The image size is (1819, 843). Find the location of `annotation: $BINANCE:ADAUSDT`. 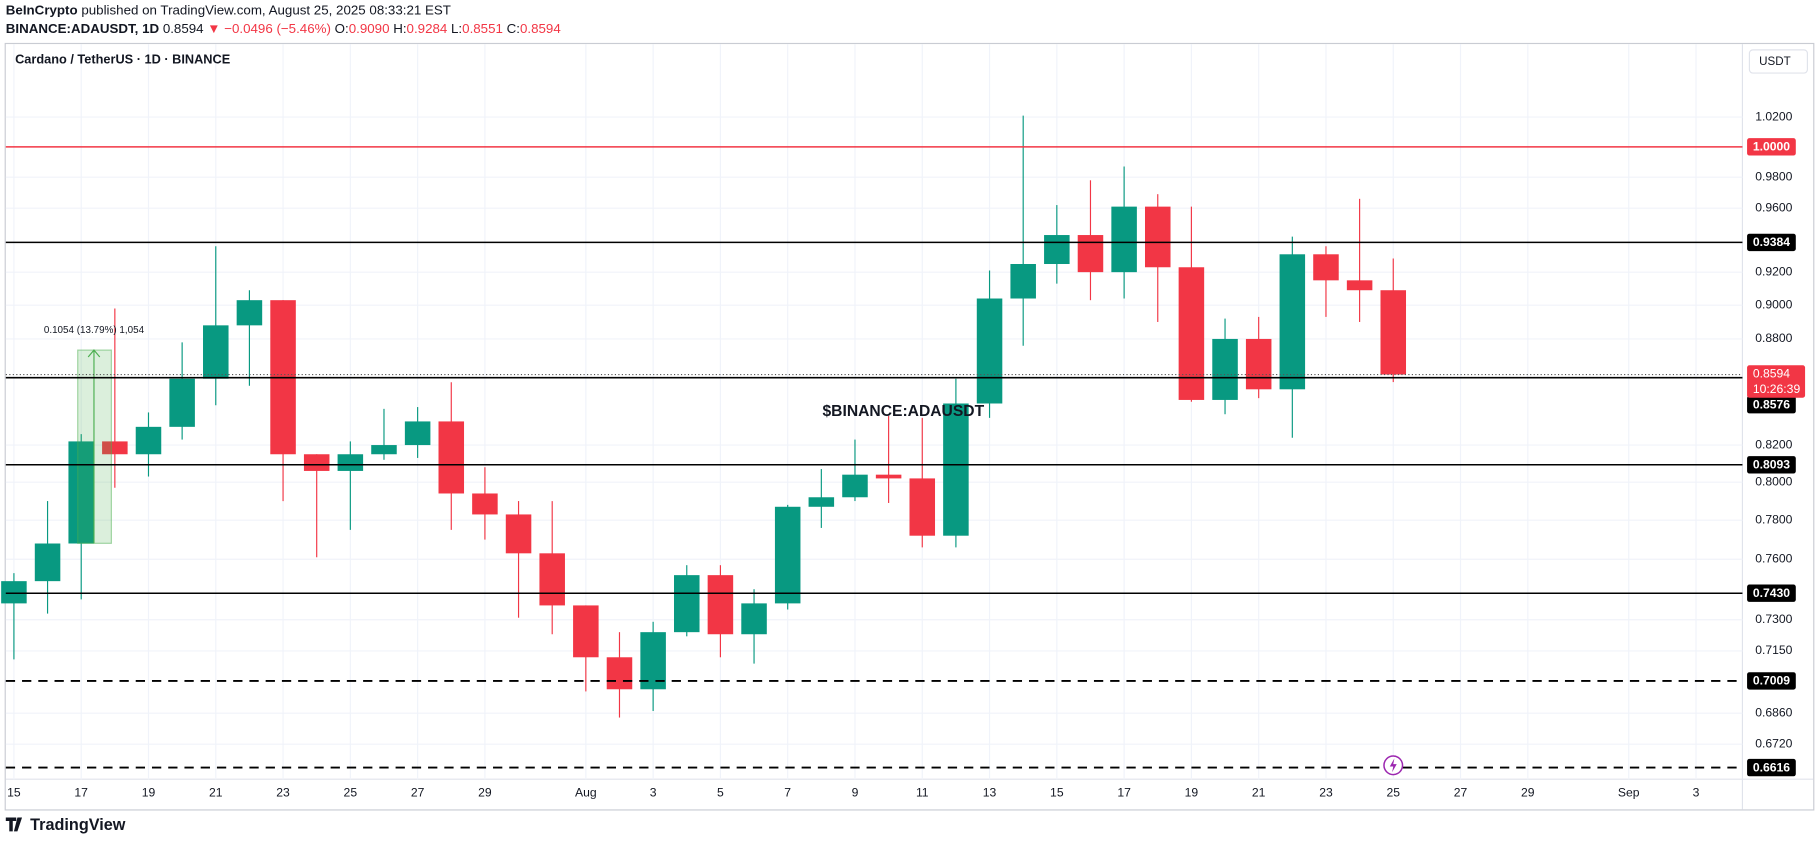

annotation: $BINANCE:ADAUSDT is located at coordinates (903, 411).